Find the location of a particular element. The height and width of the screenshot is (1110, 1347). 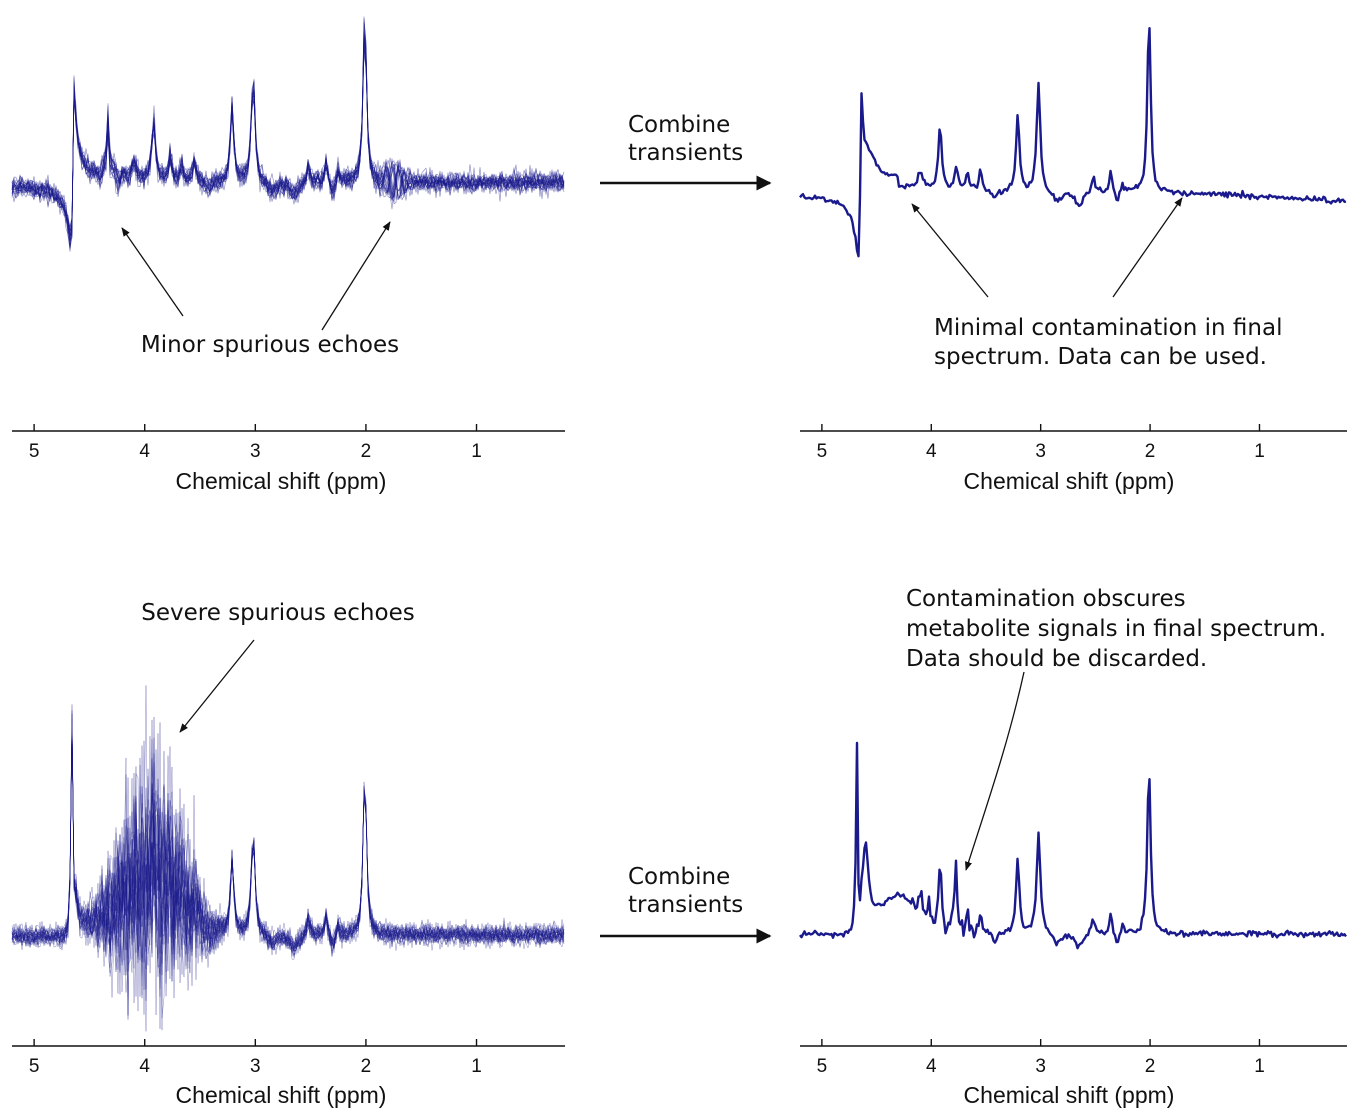

annotation-minor-echoes: Minor spurious echoes is located at coordinates (270, 345).